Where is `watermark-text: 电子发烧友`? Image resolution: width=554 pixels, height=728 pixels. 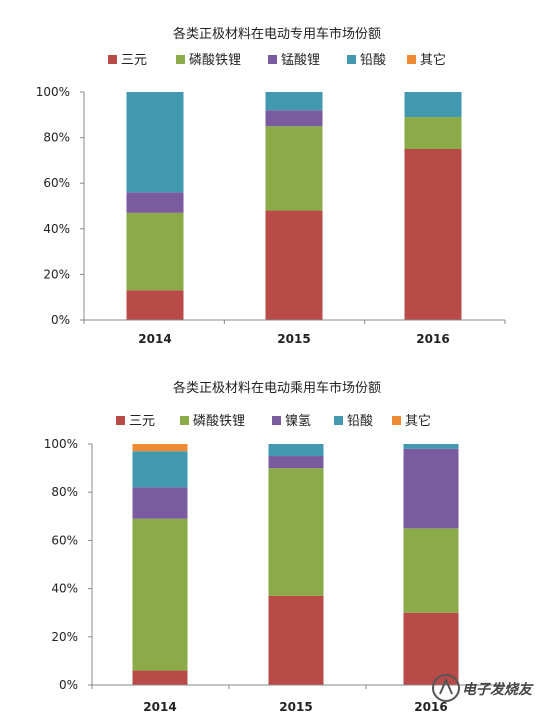
watermark-text: 电子发烧友 is located at coordinates (498, 689).